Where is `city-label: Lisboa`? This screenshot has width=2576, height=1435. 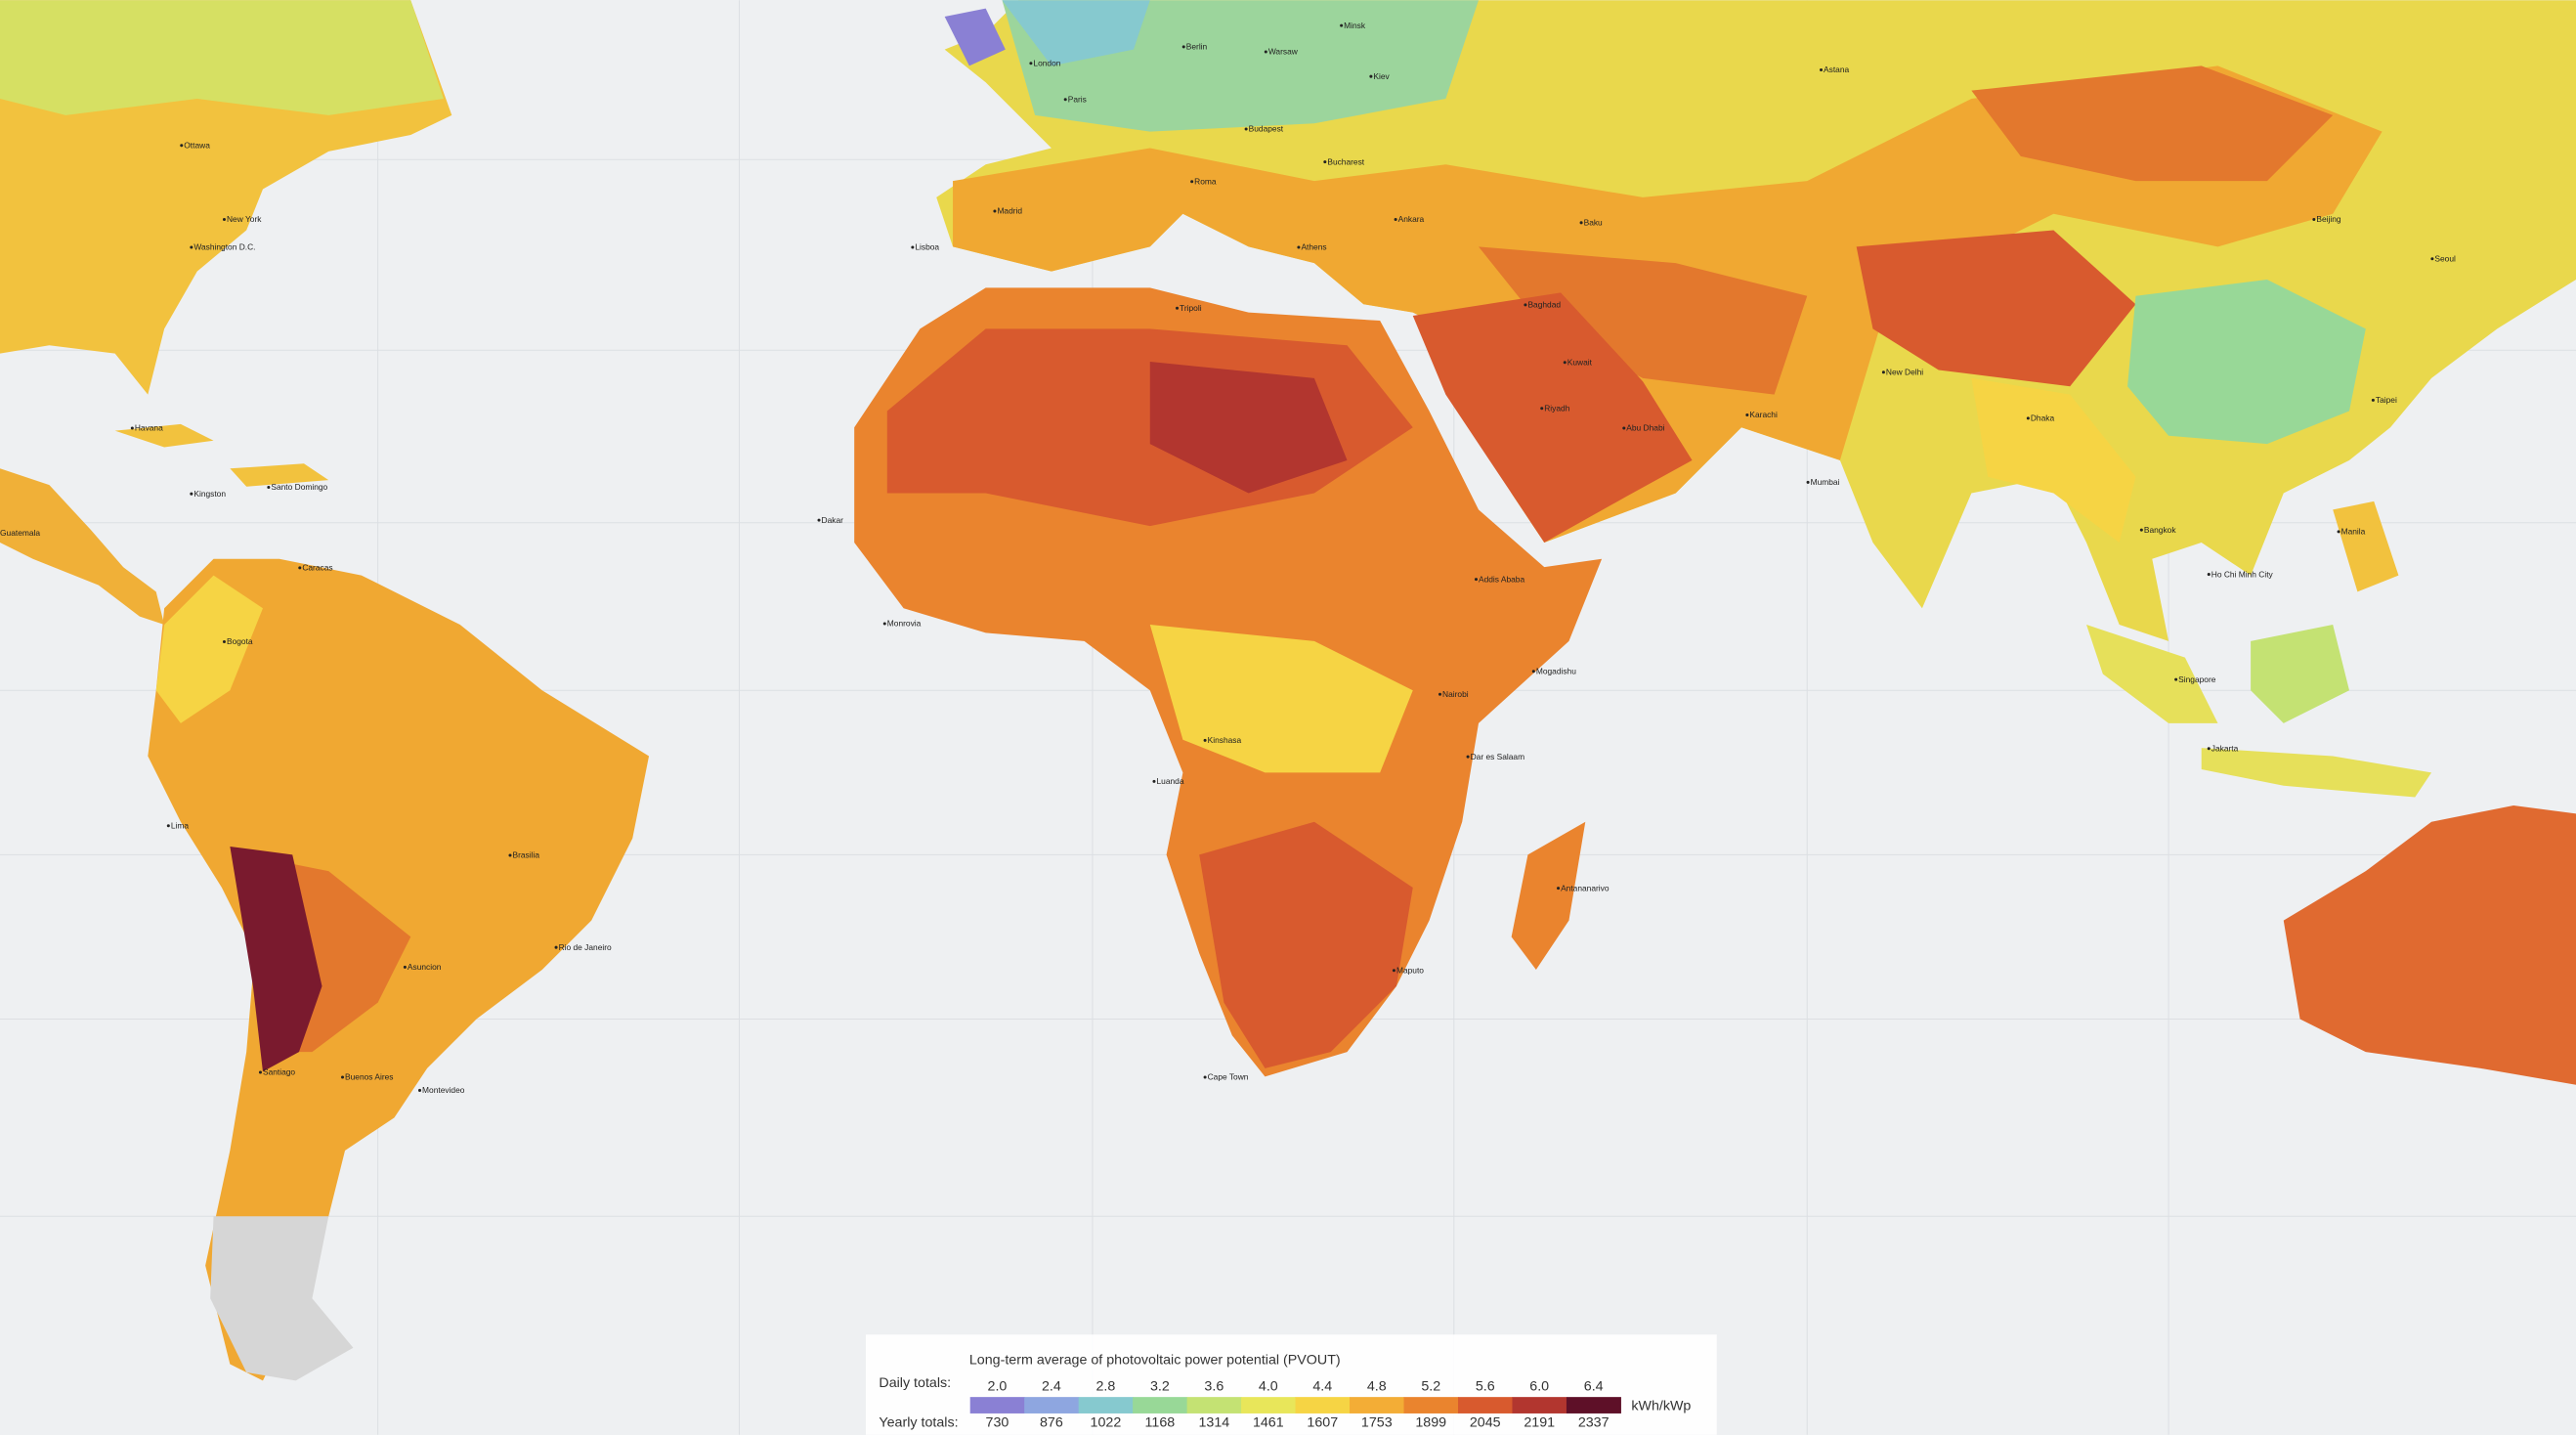
city-label: Lisboa is located at coordinates (927, 247).